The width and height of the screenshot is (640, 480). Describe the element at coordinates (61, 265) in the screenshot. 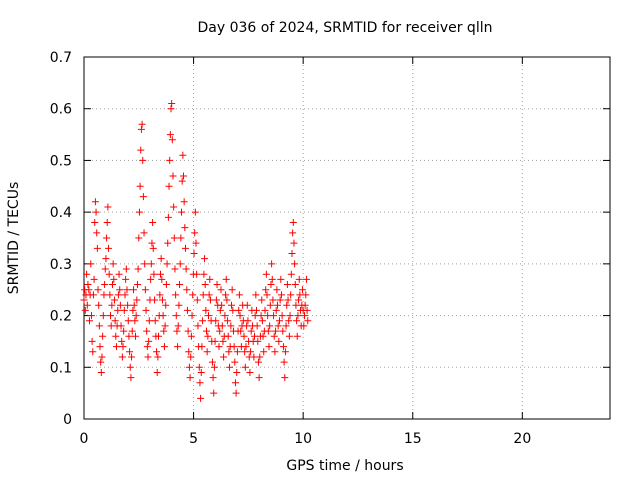

I see `y-tick-label: 0.3` at that location.